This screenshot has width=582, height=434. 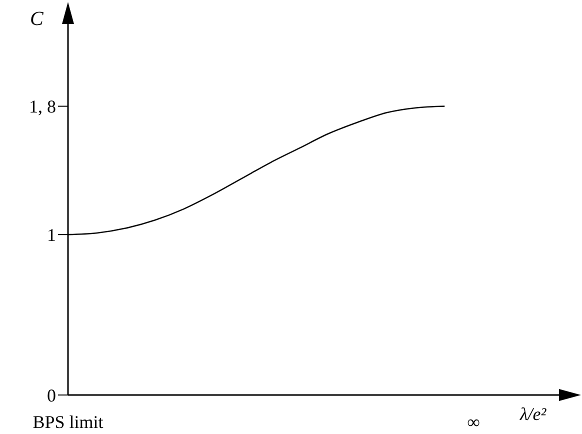 What do you see at coordinates (42, 106) in the screenshot?
I see `y-tick-label: 1, 8` at bounding box center [42, 106].